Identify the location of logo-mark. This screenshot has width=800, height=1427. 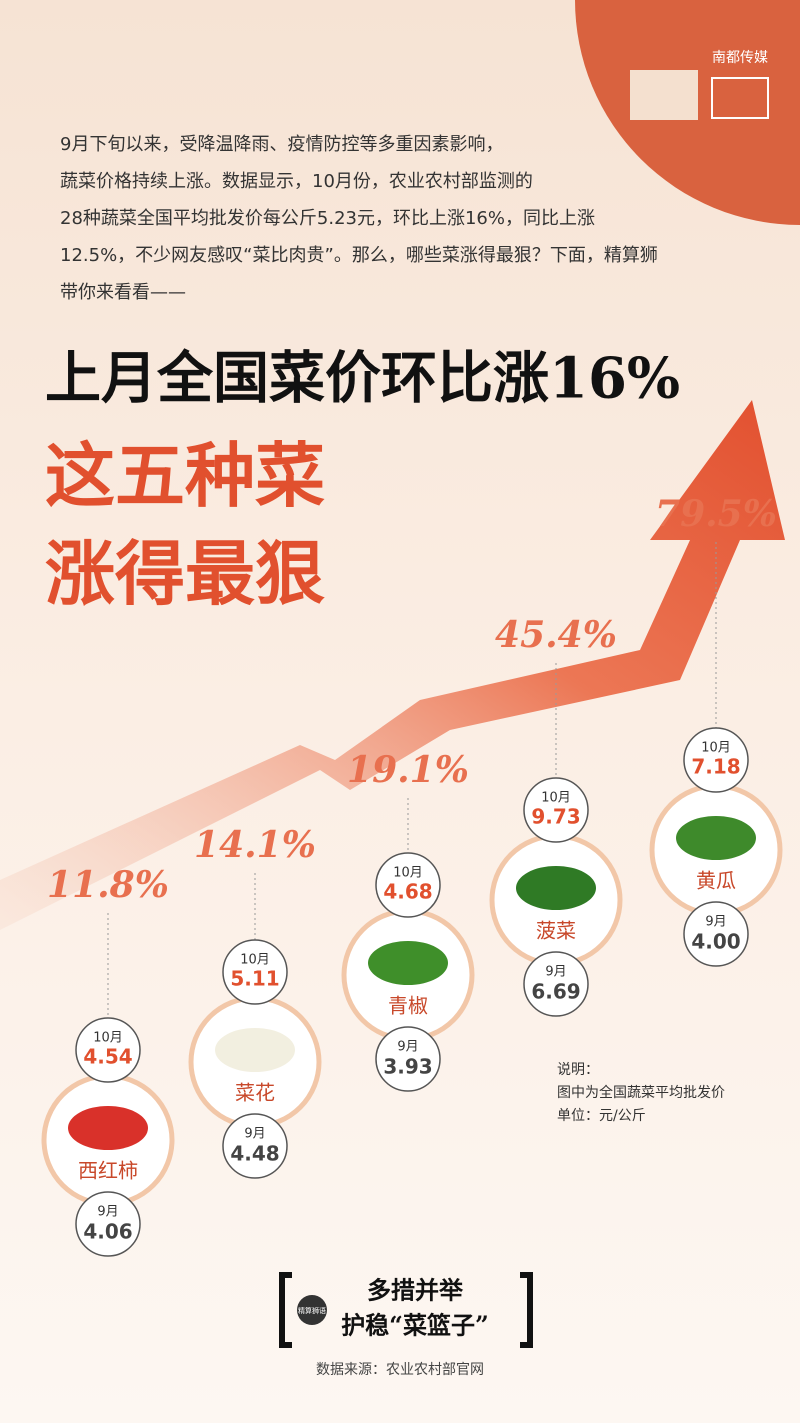
(740, 98).